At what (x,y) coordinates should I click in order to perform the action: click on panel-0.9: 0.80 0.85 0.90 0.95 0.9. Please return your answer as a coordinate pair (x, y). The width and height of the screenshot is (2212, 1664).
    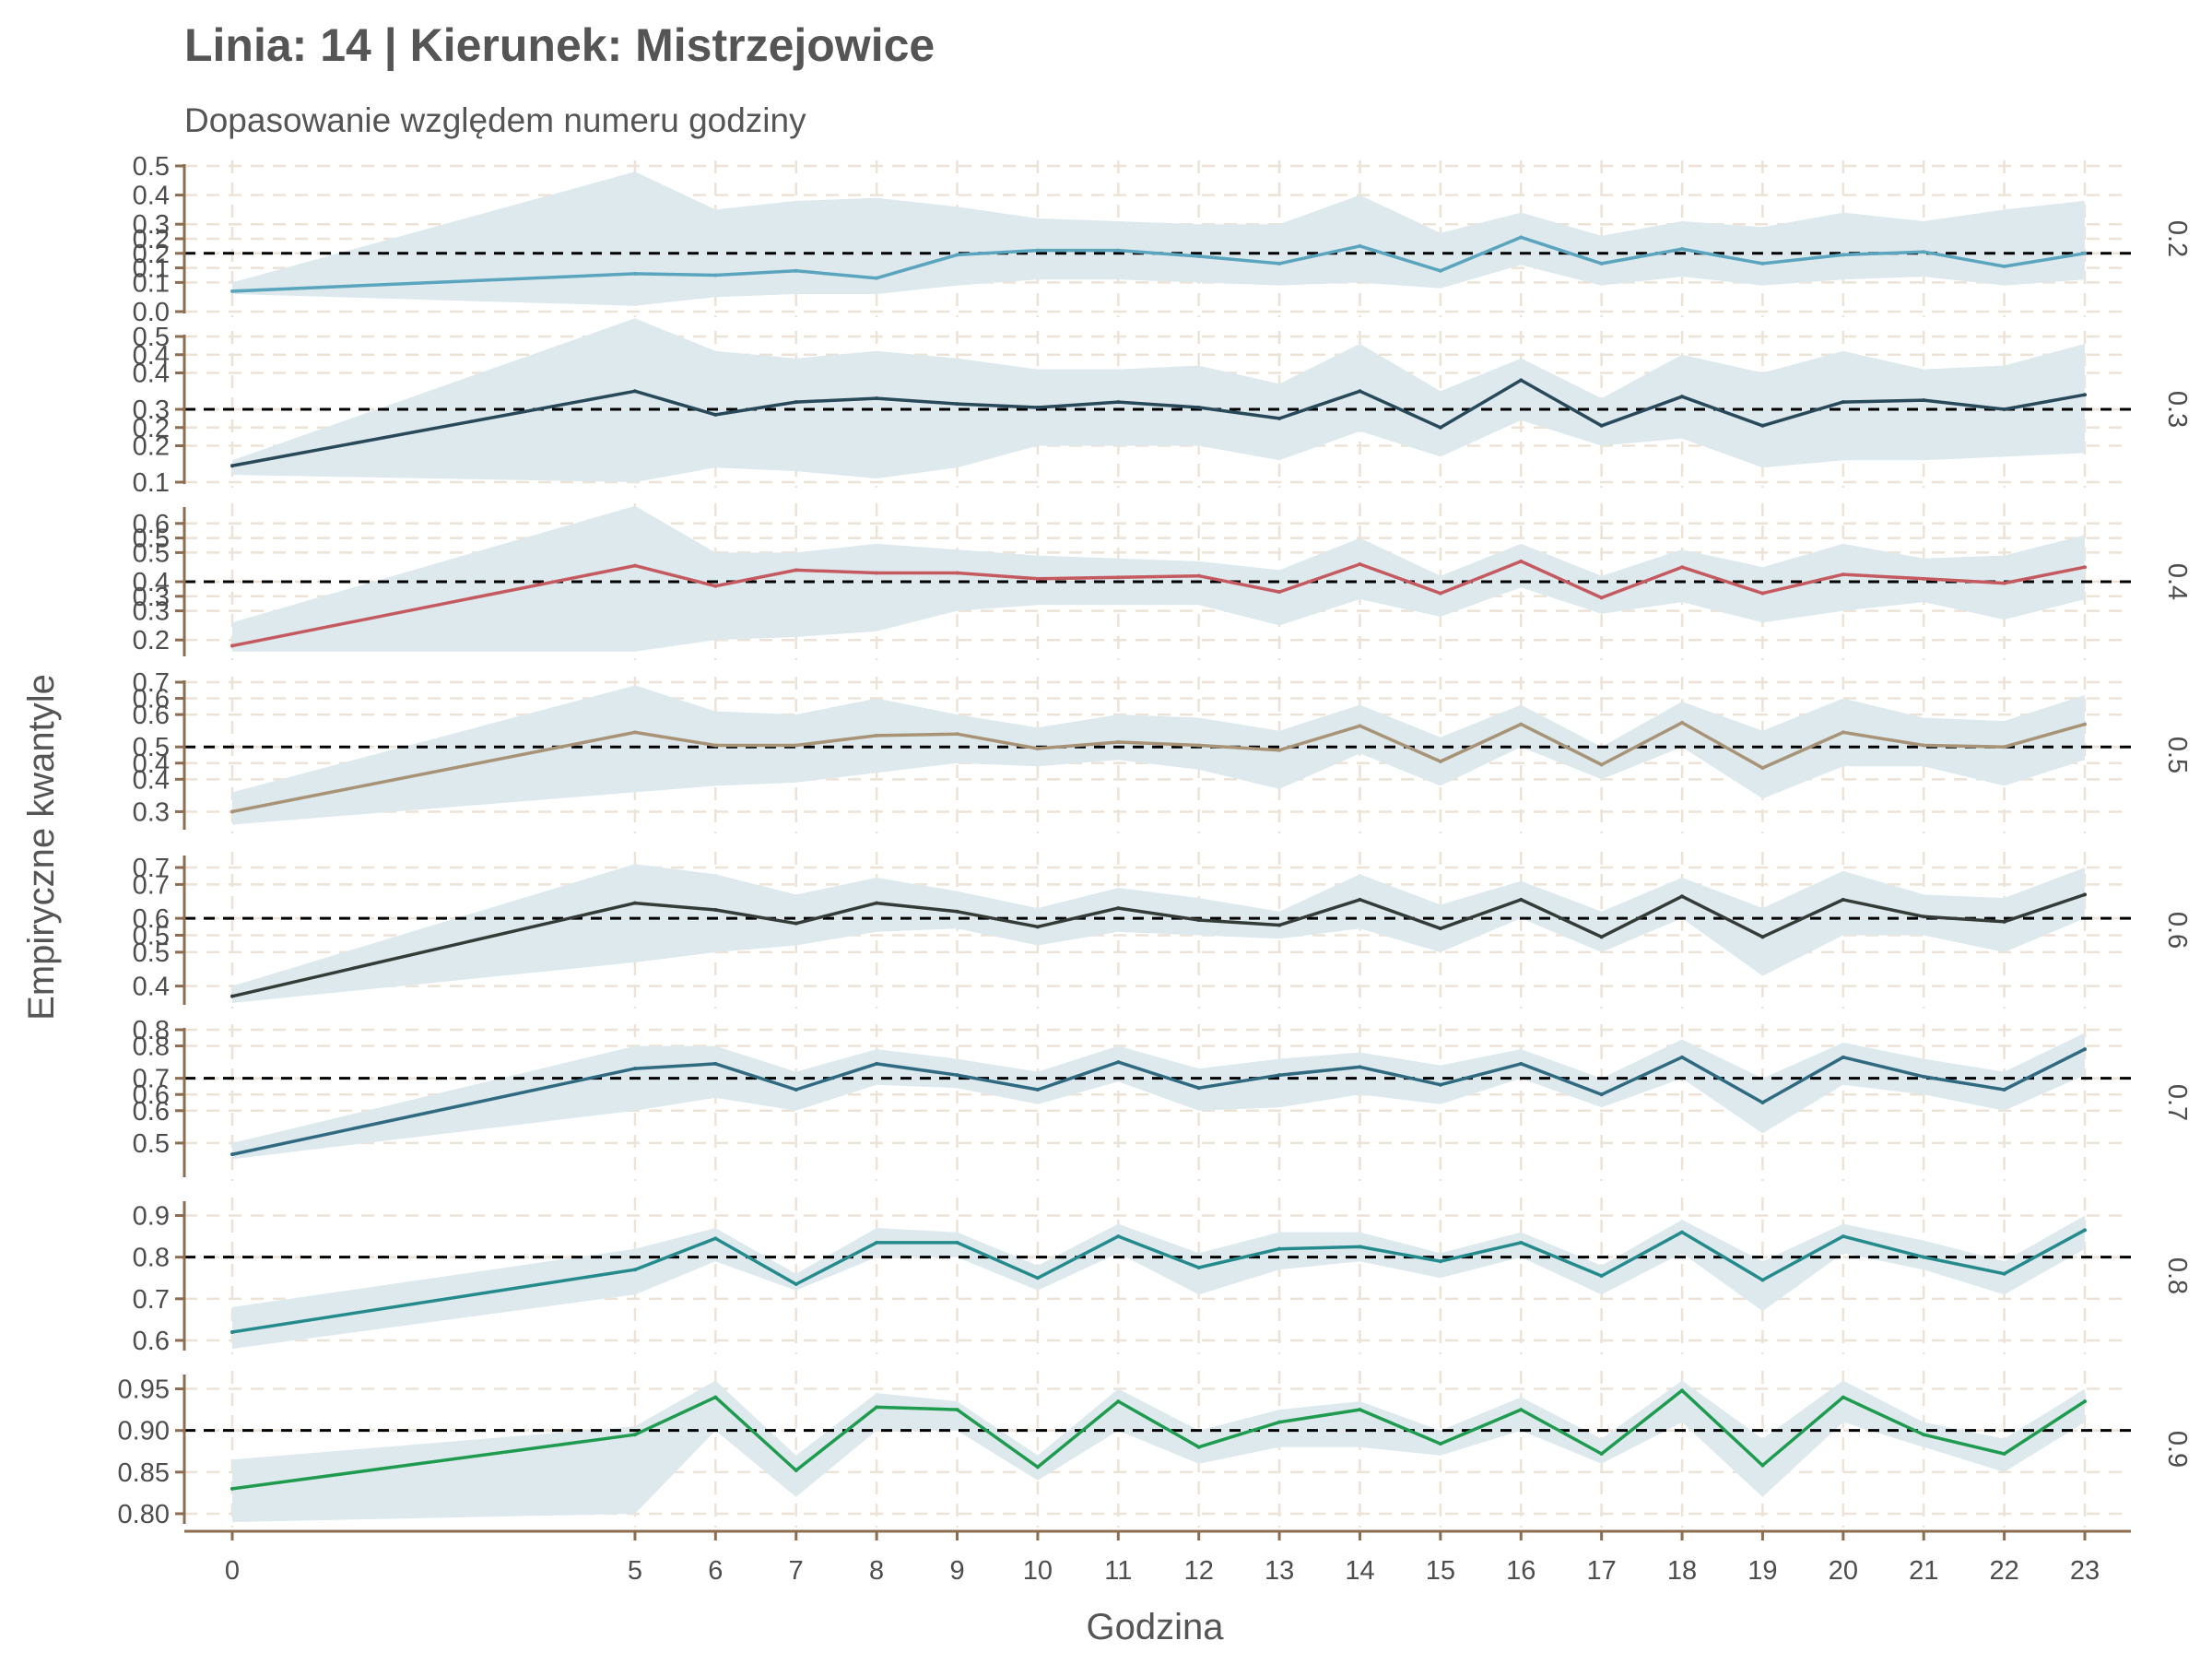
    Looking at the image, I should click on (1155, 1450).